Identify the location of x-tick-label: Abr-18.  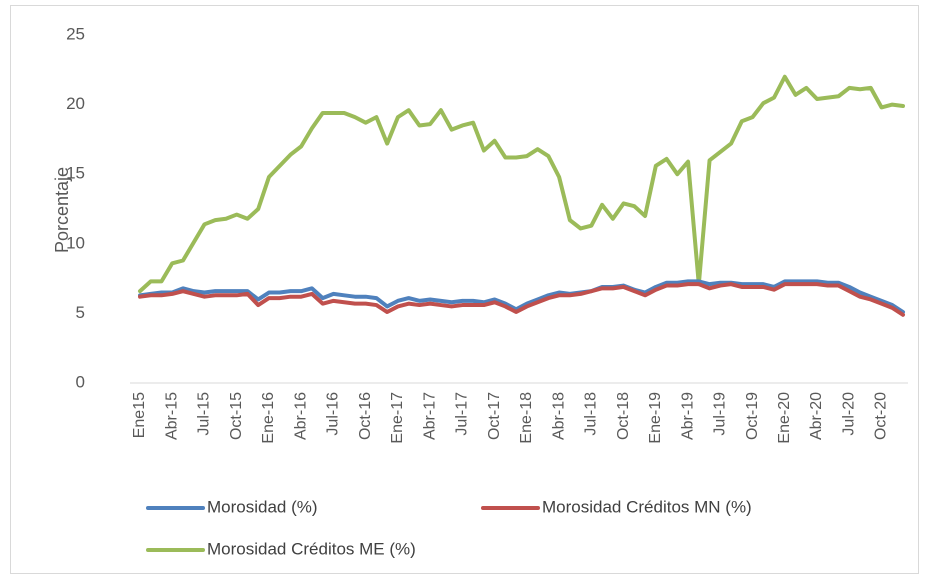
(558, 416).